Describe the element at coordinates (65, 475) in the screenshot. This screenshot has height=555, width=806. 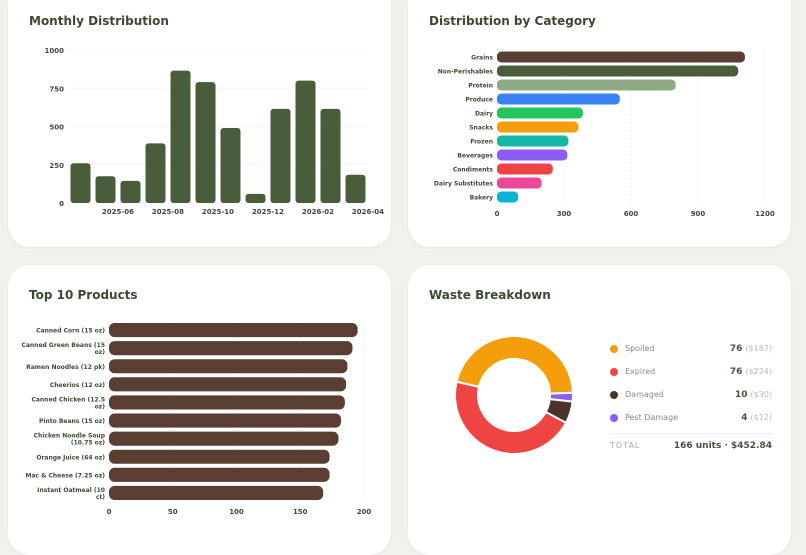
I see `category-label: Mac & Cheese (7.25 oz)` at that location.